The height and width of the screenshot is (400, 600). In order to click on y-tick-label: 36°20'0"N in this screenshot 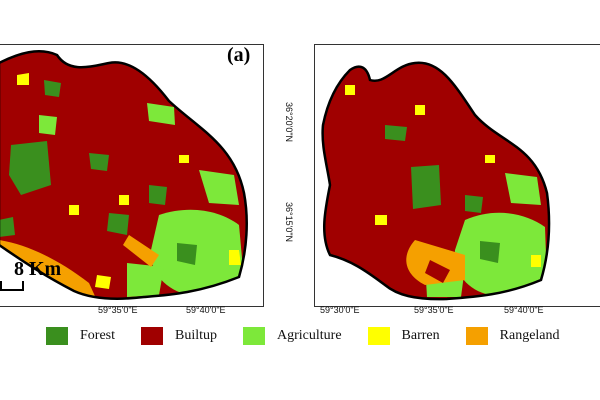, I will do `click(289, 122)`.